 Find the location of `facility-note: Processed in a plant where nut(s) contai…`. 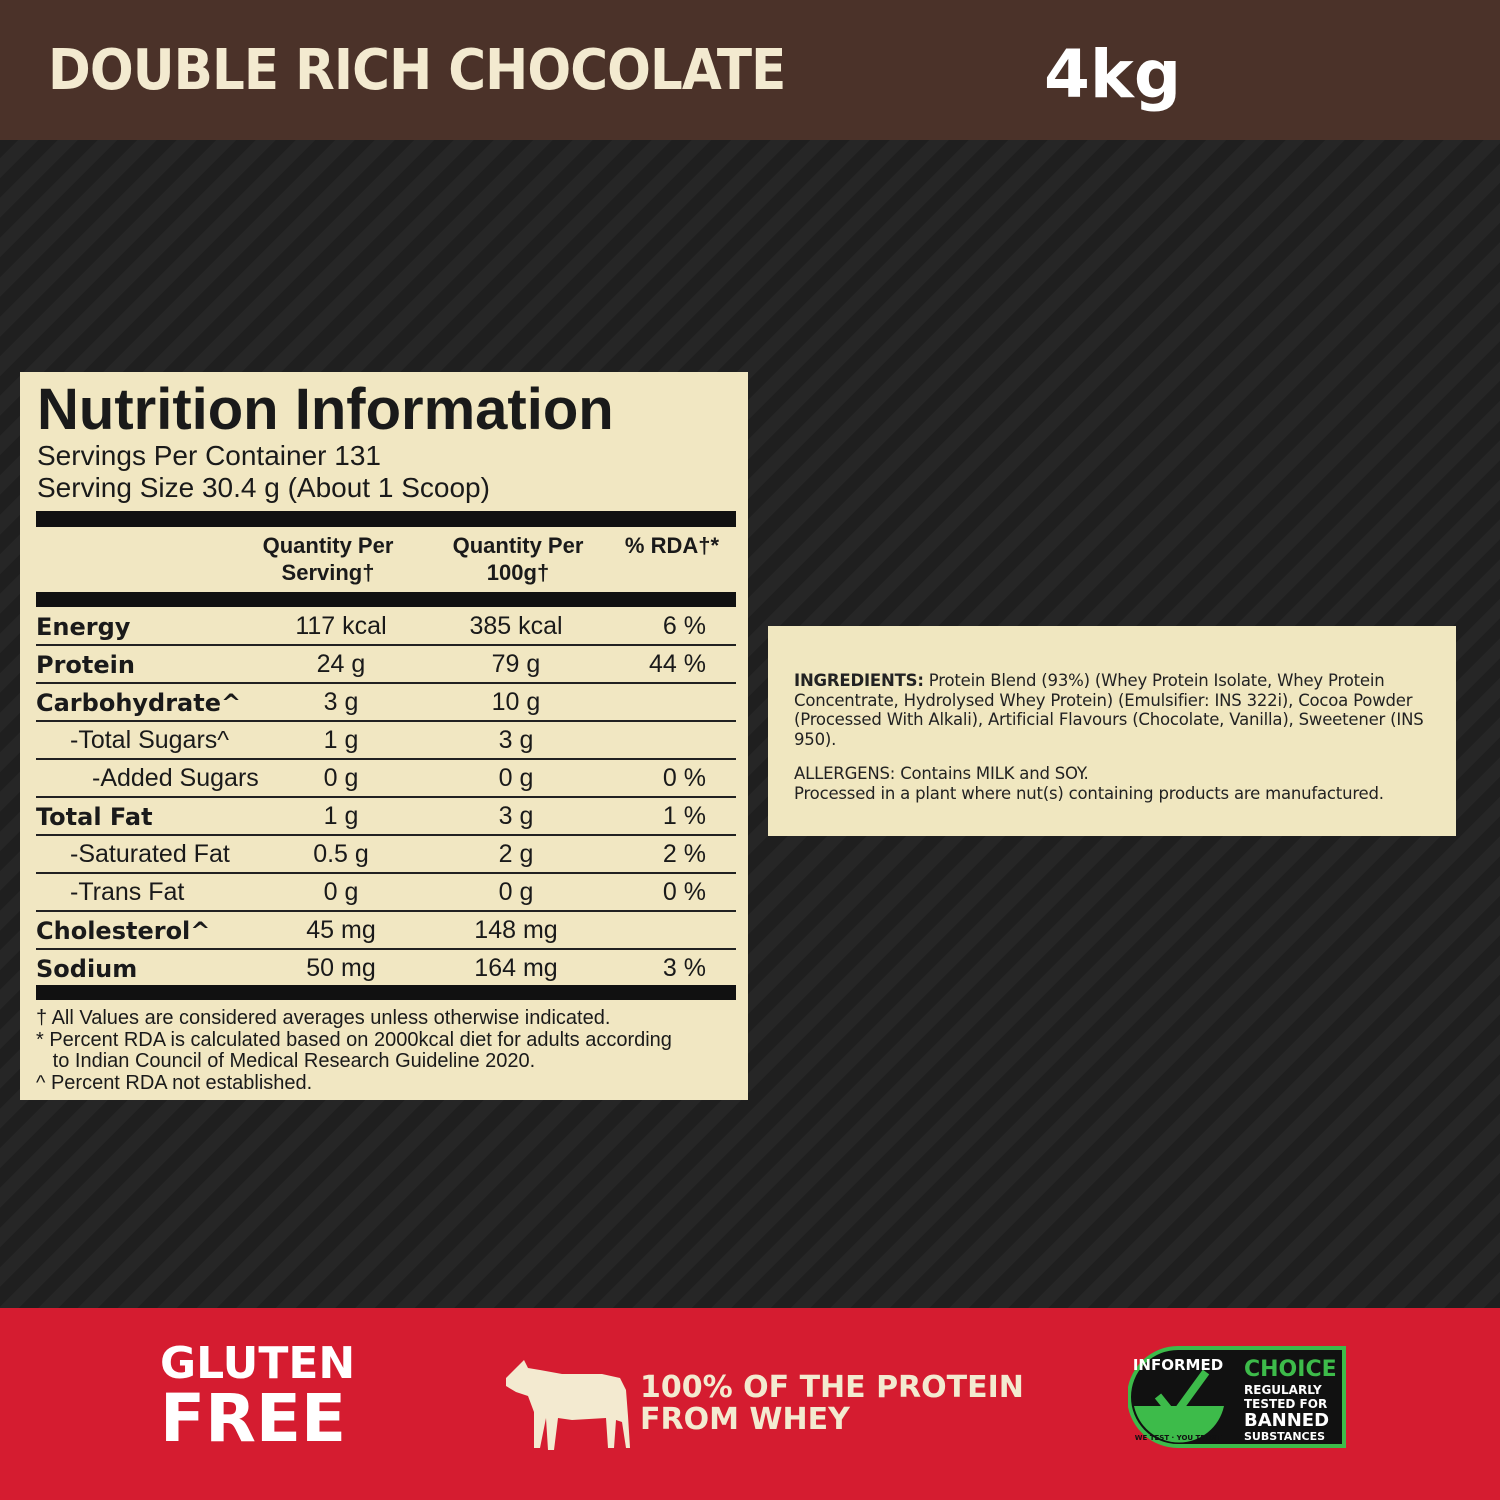

facility-note: Processed in a plant where nut(s) contai… is located at coordinates (1089, 793).